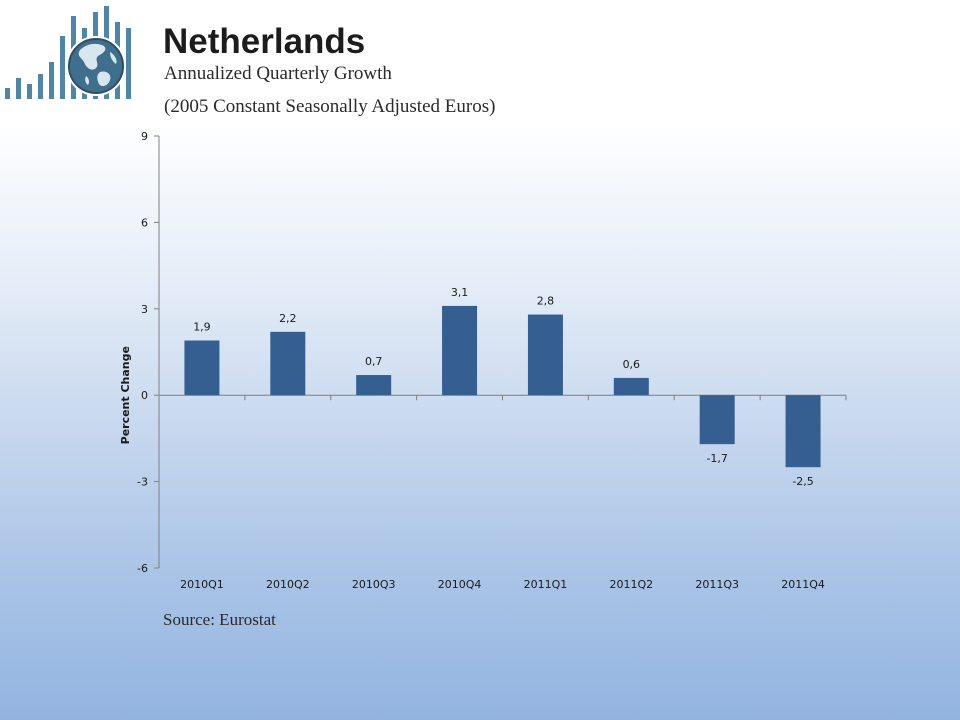  What do you see at coordinates (546, 584) in the screenshot?
I see `x-tick-label: 2011Q1` at bounding box center [546, 584].